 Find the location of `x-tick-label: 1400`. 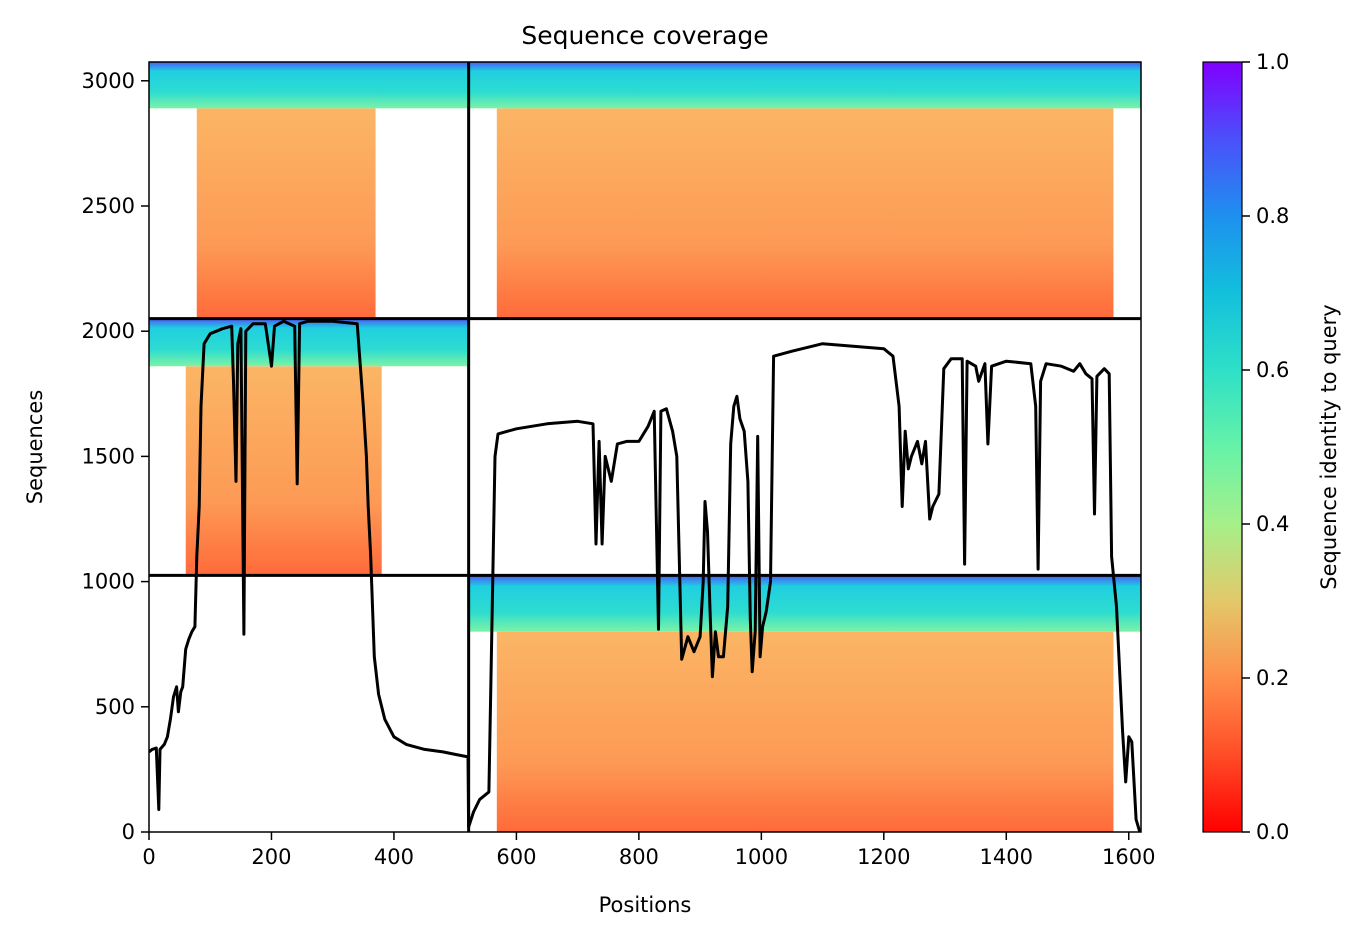

x-tick-label: 1400 is located at coordinates (1006, 857).